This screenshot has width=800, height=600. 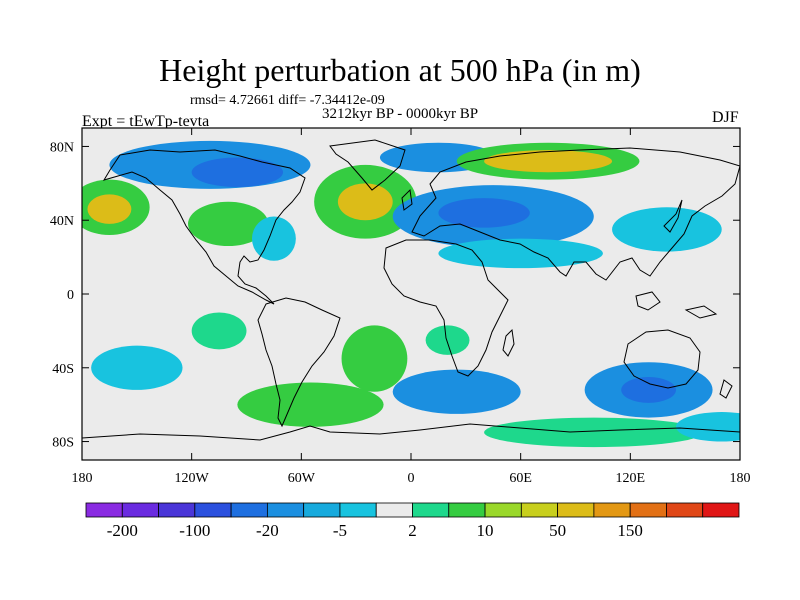 What do you see at coordinates (400, 70) in the screenshot?
I see `chart-title: Height perturbation at 500 hPa (in m)` at bounding box center [400, 70].